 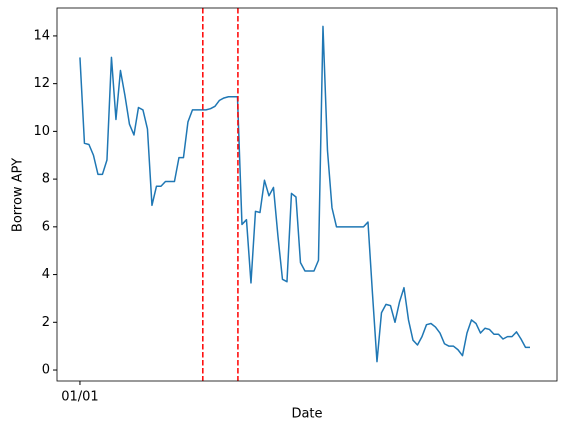 I want to click on y-tick-label: 4, so click(x=46, y=274).